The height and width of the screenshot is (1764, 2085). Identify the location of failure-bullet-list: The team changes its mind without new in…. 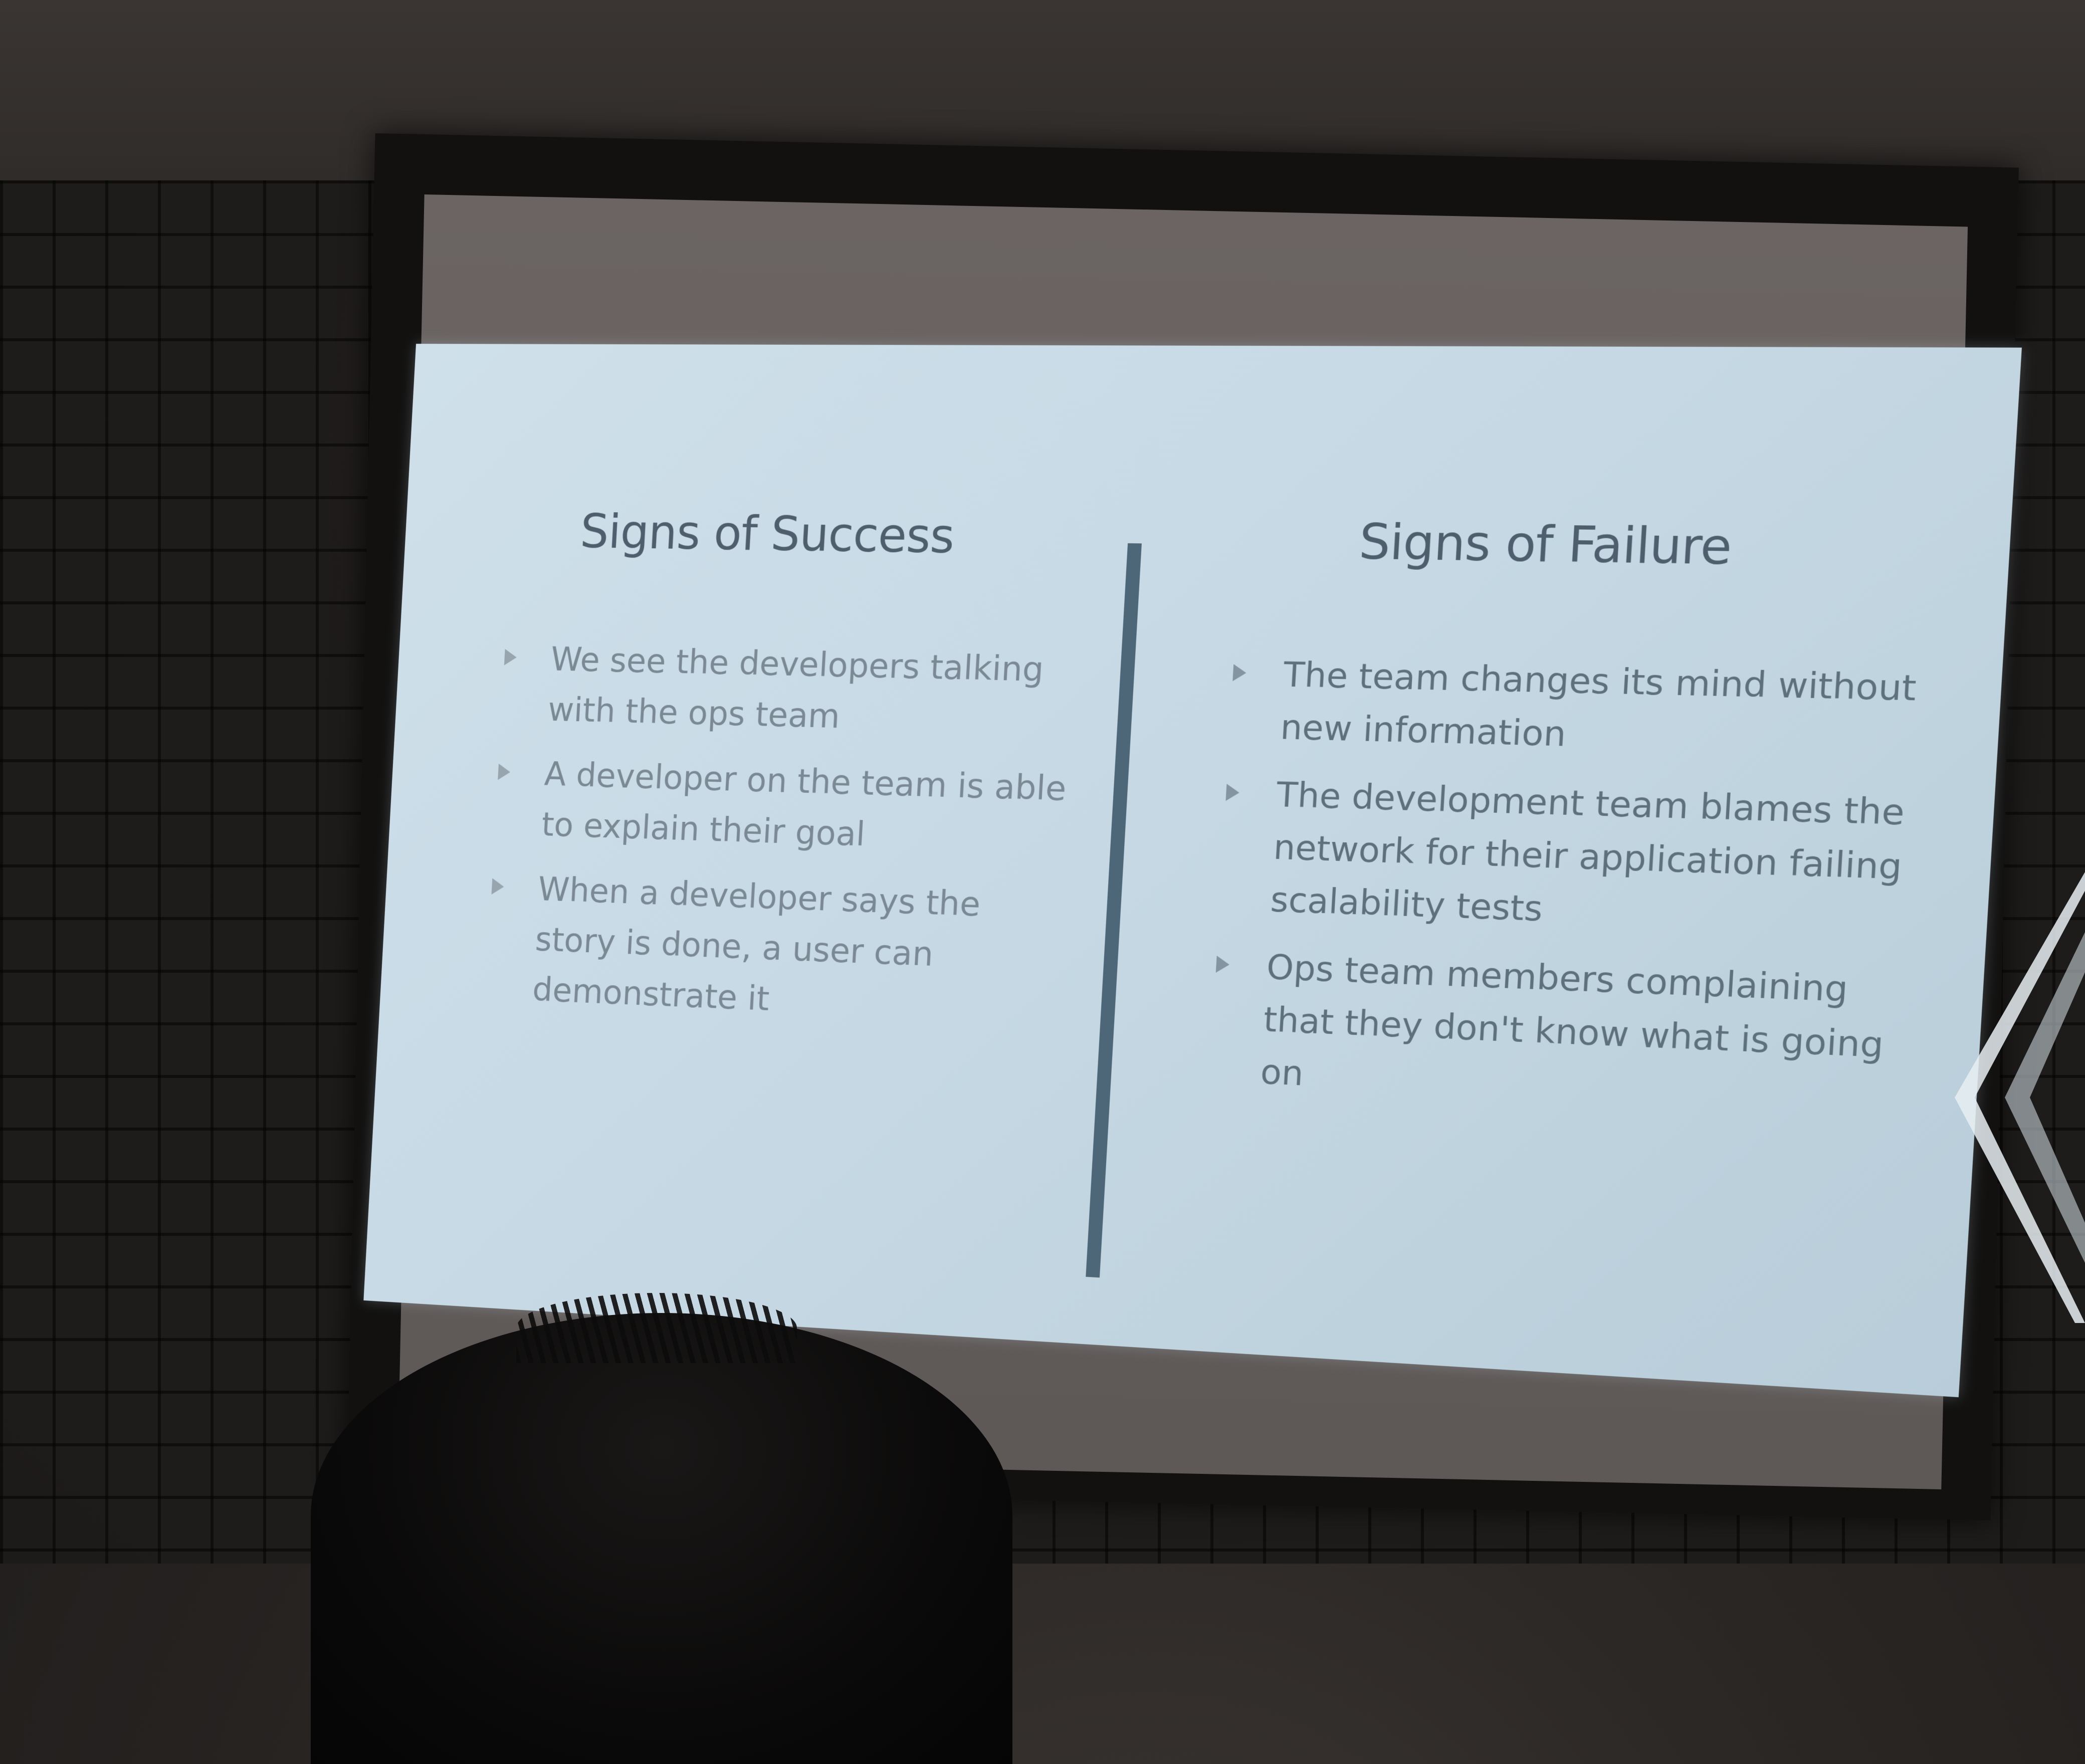
(1603, 897).